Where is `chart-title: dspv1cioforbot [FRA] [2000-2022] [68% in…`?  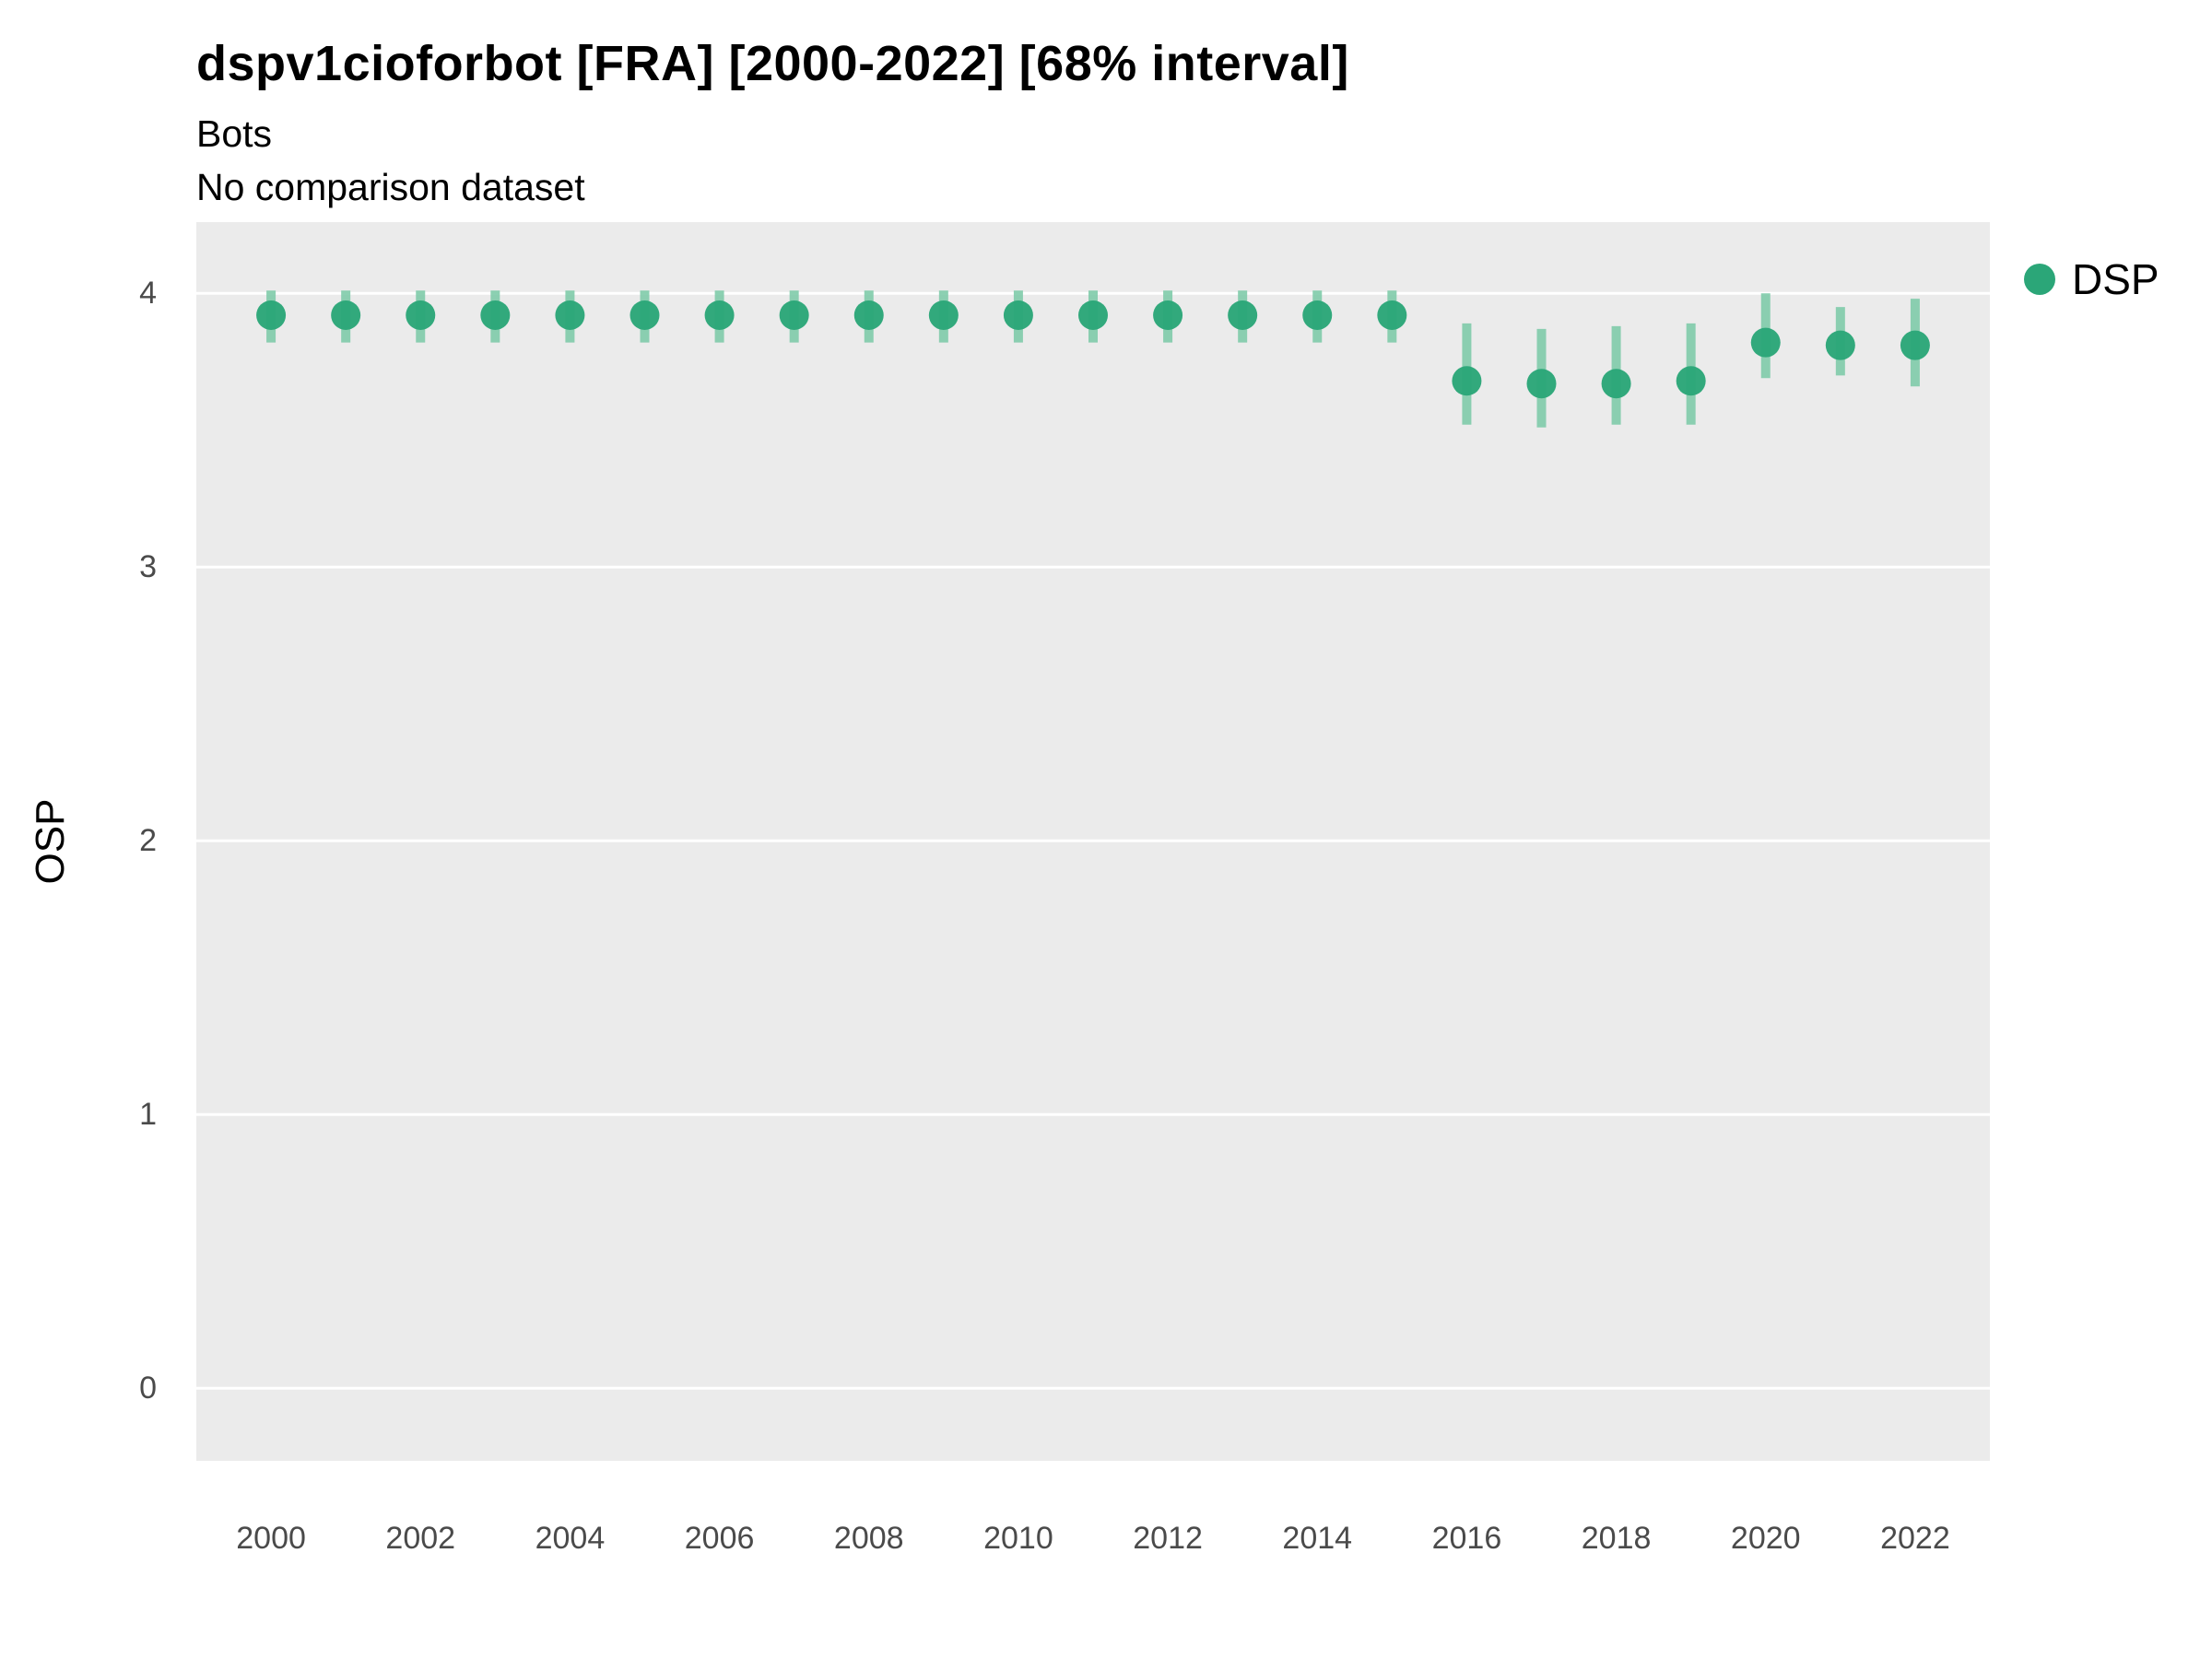
chart-title: dspv1cioforbot [FRA] [2000-2022] [68% in… is located at coordinates (772, 63).